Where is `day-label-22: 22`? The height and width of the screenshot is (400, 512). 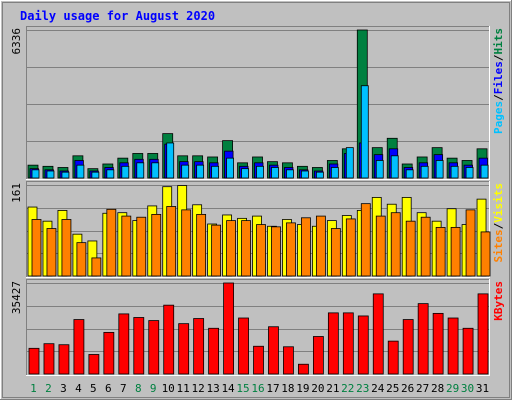
day-label-22: 22 is located at coordinates (347, 388).